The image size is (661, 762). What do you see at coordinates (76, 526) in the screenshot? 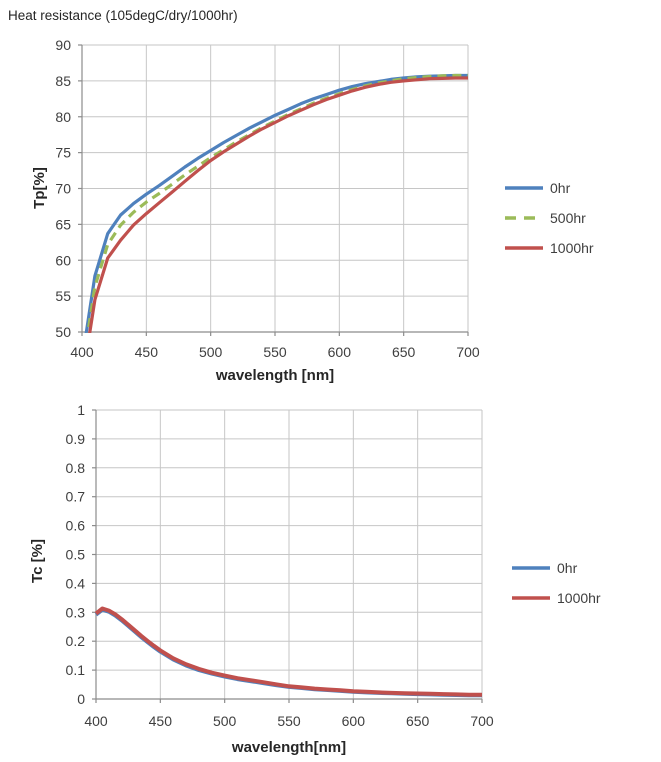
I see `y-tick-label: 0.6` at bounding box center [76, 526].